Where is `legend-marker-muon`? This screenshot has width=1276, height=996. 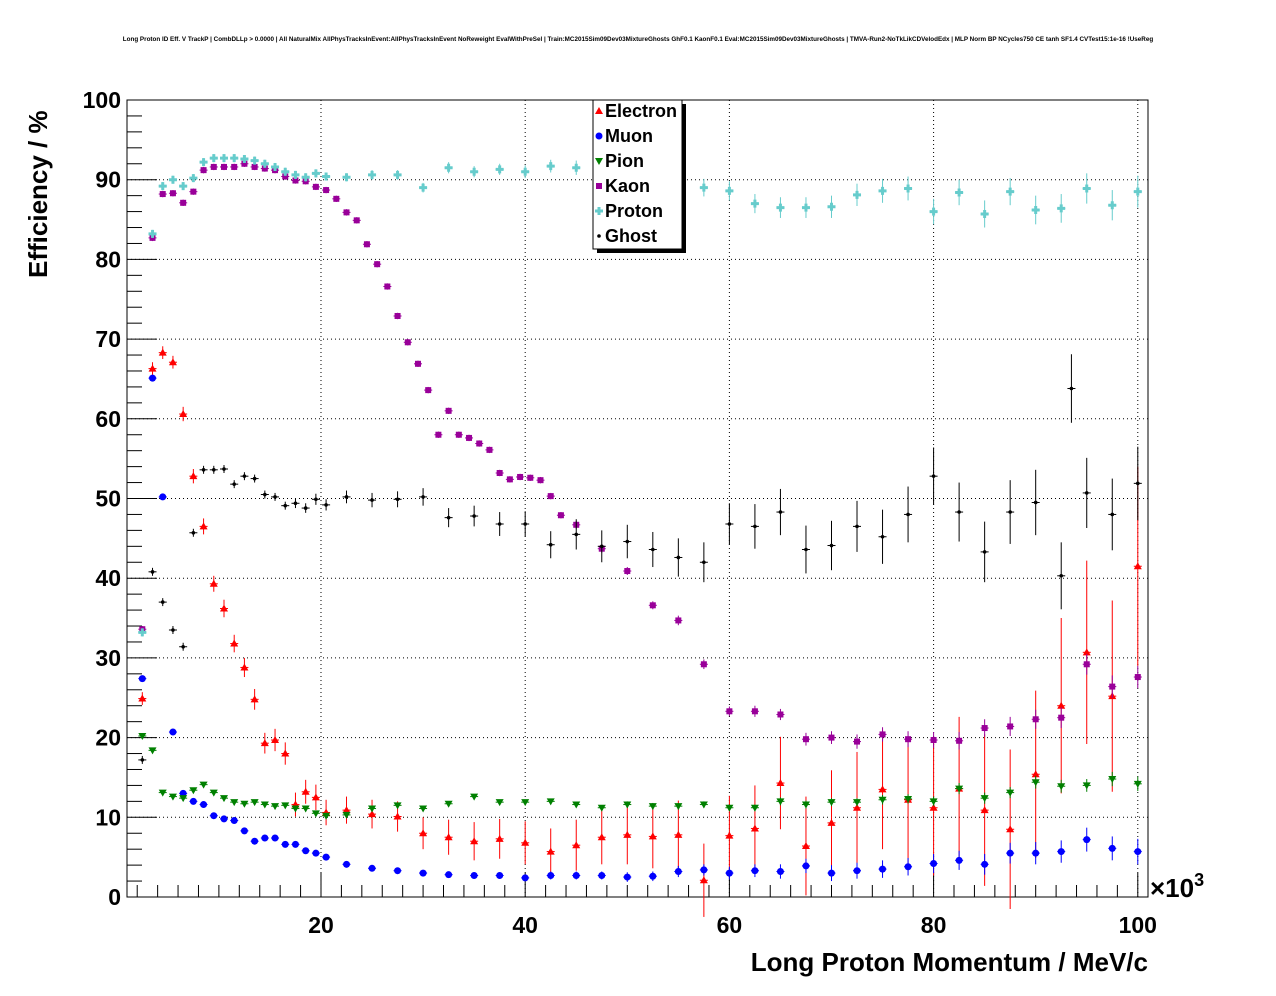
legend-marker-muon is located at coordinates (599, 136).